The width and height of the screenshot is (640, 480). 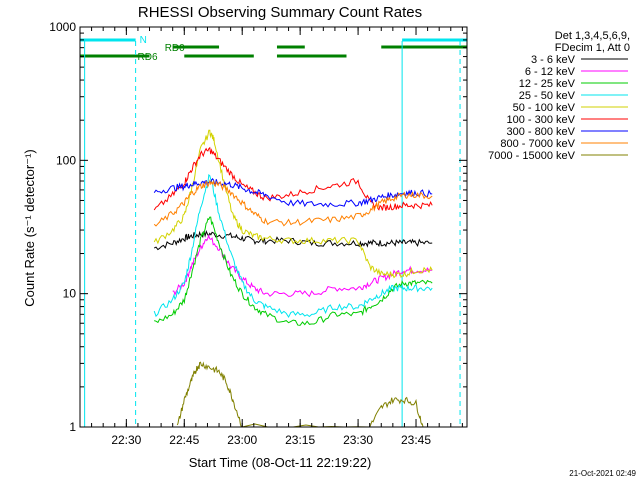 What do you see at coordinates (280, 12) in the screenshot?
I see `chart-title: RHESSI Observing Summary Count Rates` at bounding box center [280, 12].